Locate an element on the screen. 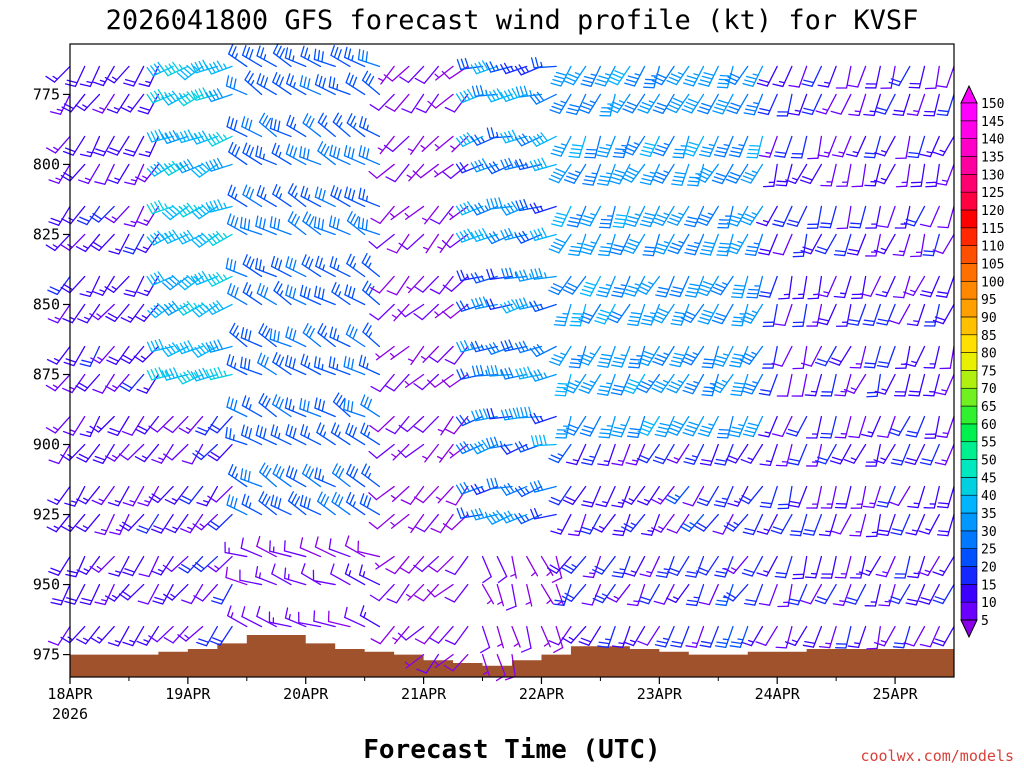 This screenshot has height=768, width=1024. colorbar-label: 110 is located at coordinates (992, 247).